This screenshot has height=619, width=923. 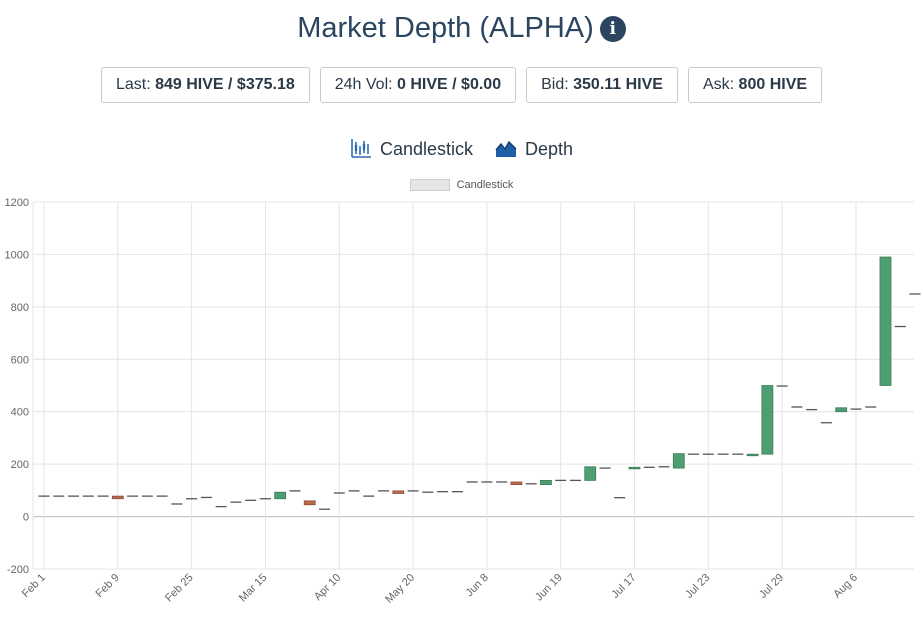 I want to click on stat-bid-value: 350.11 HIVE, so click(x=618, y=84).